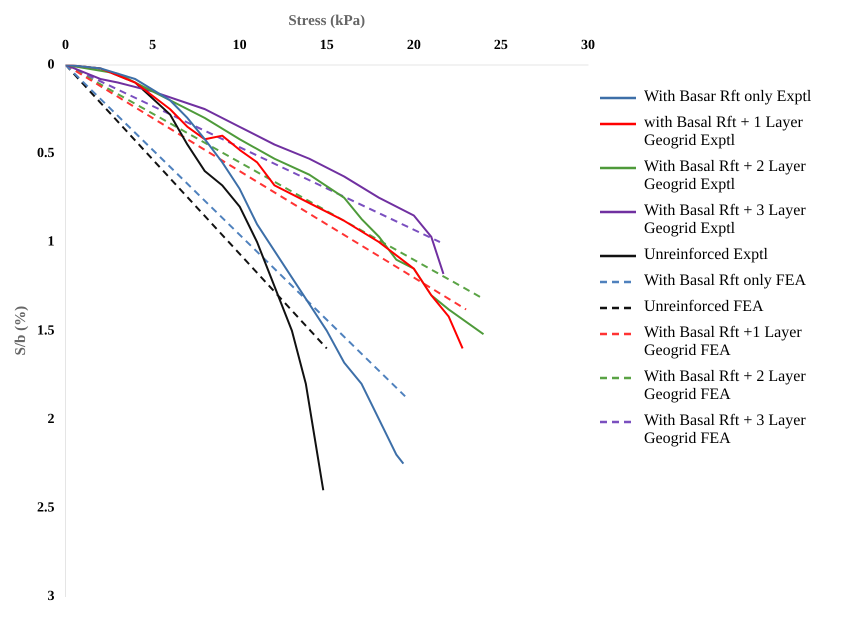  Describe the element at coordinates (725, 386) in the screenshot. I see `legend-label: With Basal Rft + 2 Layer Geogrid FEA` at that location.